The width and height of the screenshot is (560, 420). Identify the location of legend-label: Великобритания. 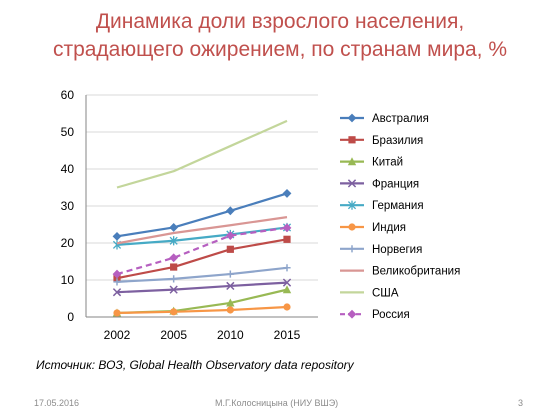
(416, 272).